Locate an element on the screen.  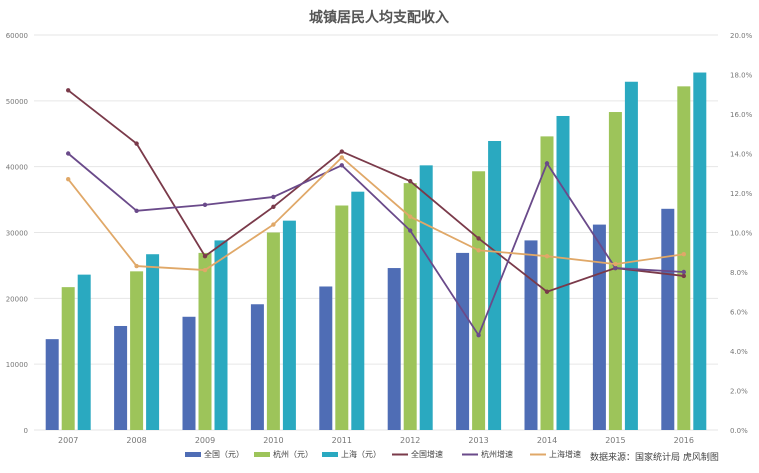
left-tick-label: 30000 is located at coordinates (17, 234).